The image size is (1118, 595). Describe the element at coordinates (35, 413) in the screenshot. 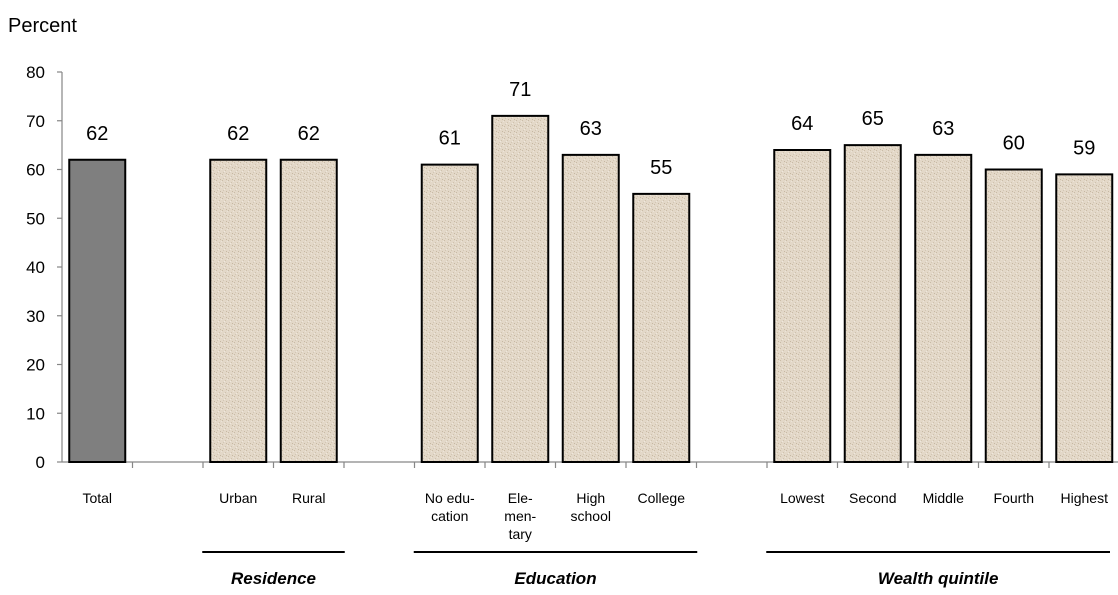

I see `y-tick-label: 10` at that location.